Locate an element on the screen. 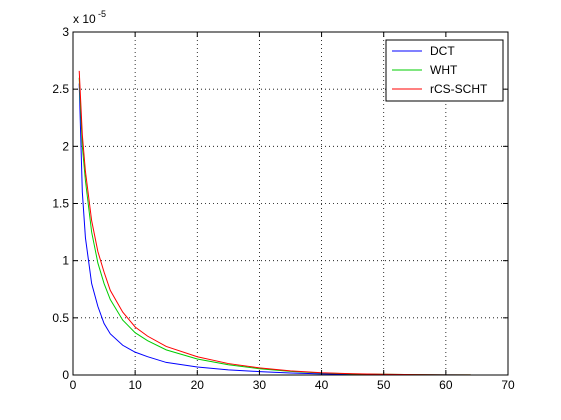 The image size is (561, 420). x-tick-label: 70 is located at coordinates (508, 385).